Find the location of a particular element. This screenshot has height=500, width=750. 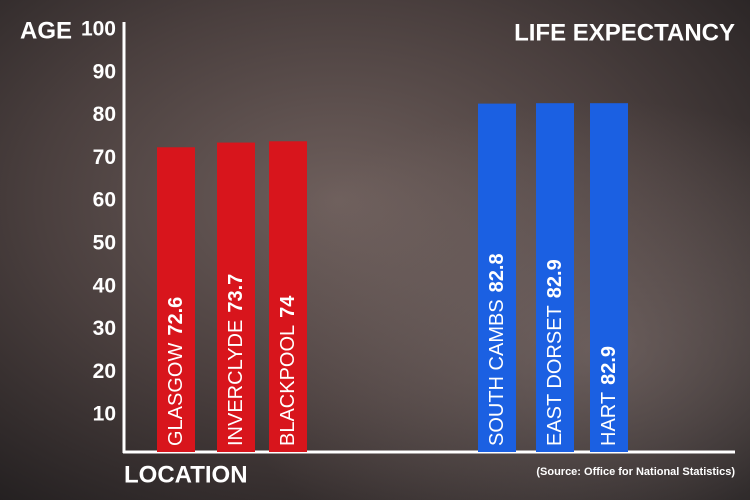

category-label: INVERCLYDE is located at coordinates (236, 383).